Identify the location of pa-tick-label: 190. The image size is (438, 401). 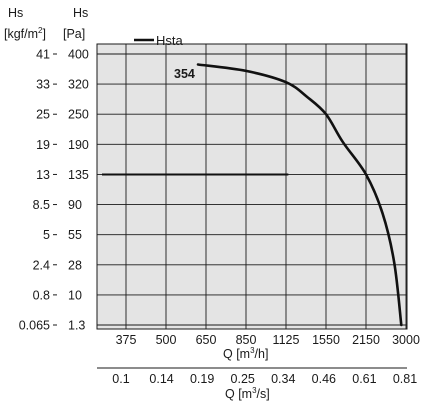
(78, 145).